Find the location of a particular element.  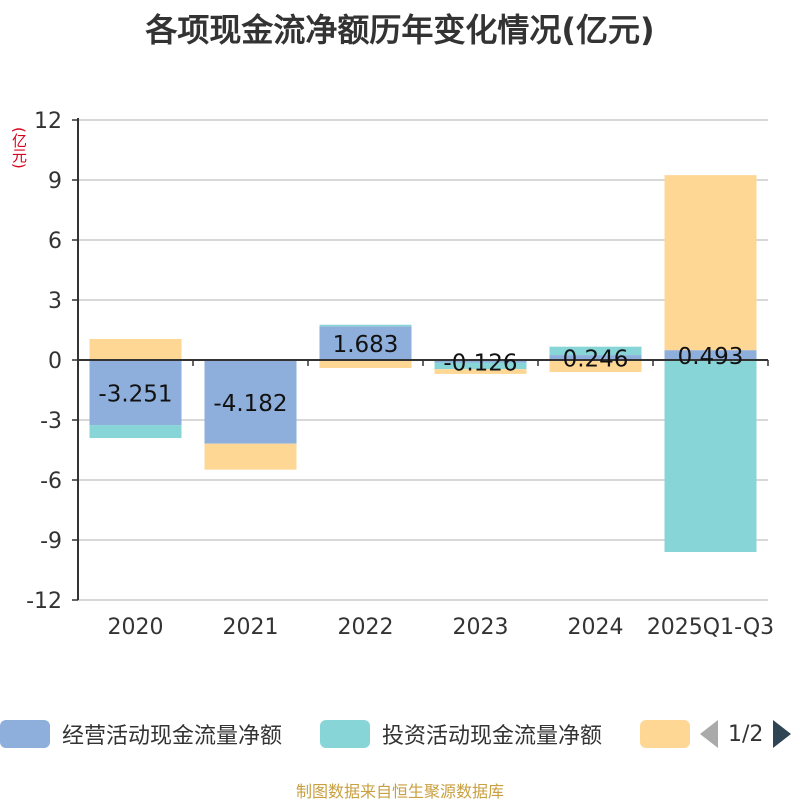

data-label: 1.683 is located at coordinates (366, 345).